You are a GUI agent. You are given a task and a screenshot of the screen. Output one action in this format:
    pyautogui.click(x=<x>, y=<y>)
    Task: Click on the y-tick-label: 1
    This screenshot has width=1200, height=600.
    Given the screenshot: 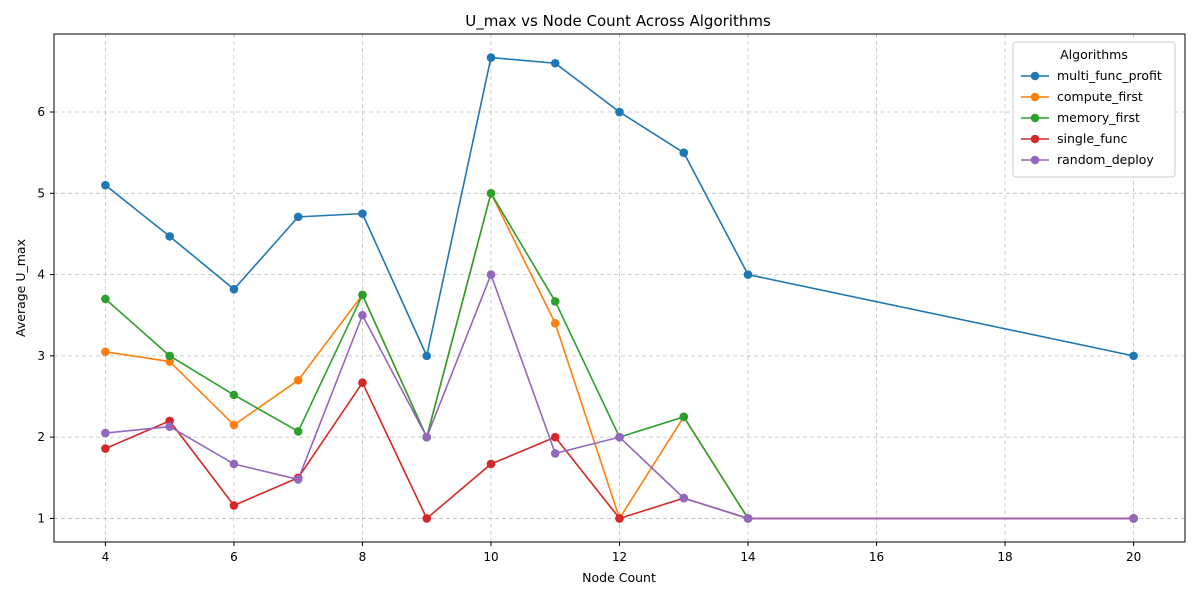 What is the action you would take?
    pyautogui.click(x=41, y=518)
    